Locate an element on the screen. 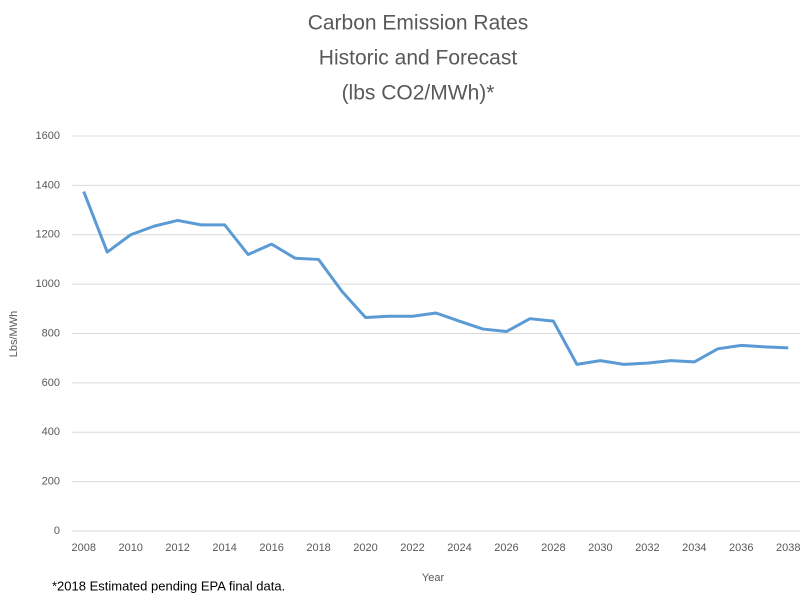 Image resolution: width=810 pixels, height=594 pixels. y-tick-label: 1200 is located at coordinates (48, 235).